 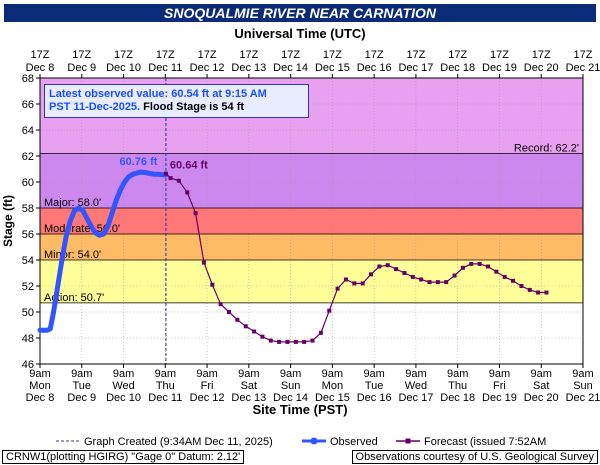 I want to click on y-tick-label: 46, so click(x=28, y=365).